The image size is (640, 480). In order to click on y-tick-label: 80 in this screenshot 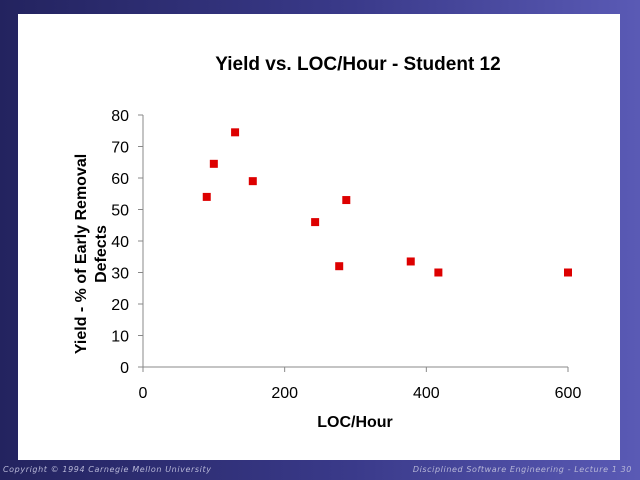, I will do `click(120, 116)`.